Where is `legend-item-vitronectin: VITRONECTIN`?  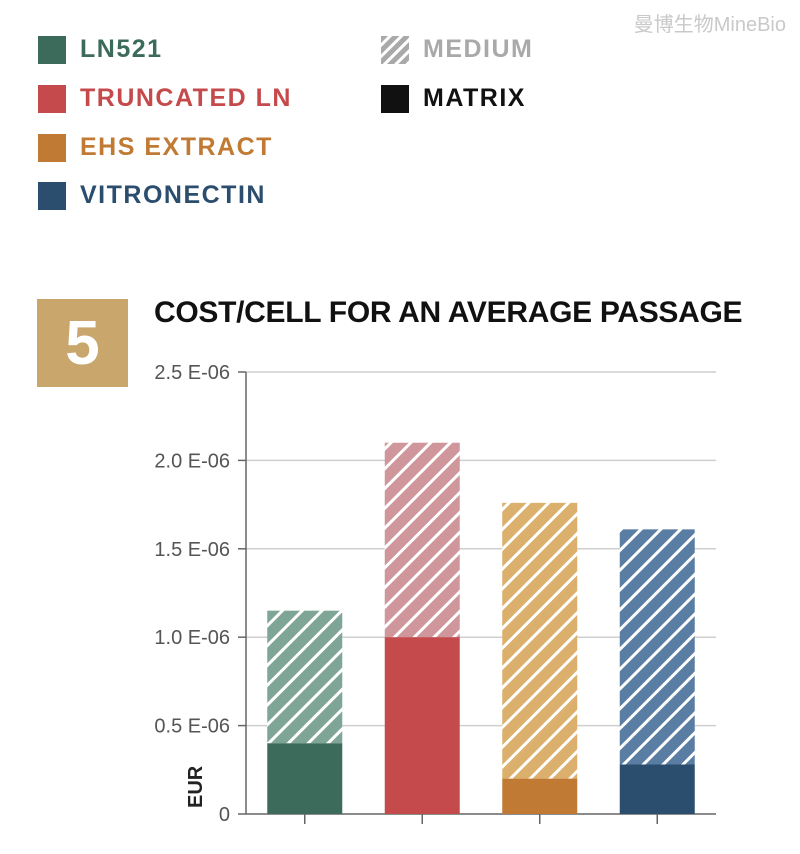
legend-item-vitronectin: VITRONECTIN is located at coordinates (152, 195).